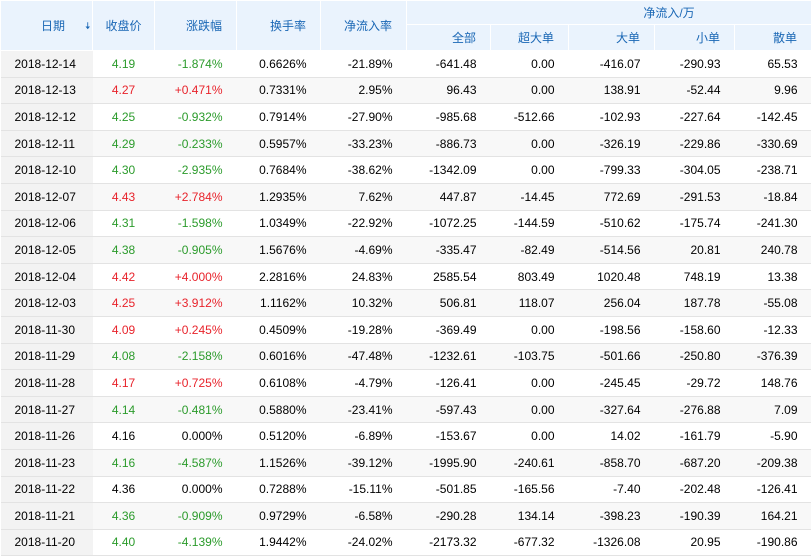  What do you see at coordinates (47, 462) in the screenshot?
I see `cell-date: 2018-11-23` at bounding box center [47, 462].